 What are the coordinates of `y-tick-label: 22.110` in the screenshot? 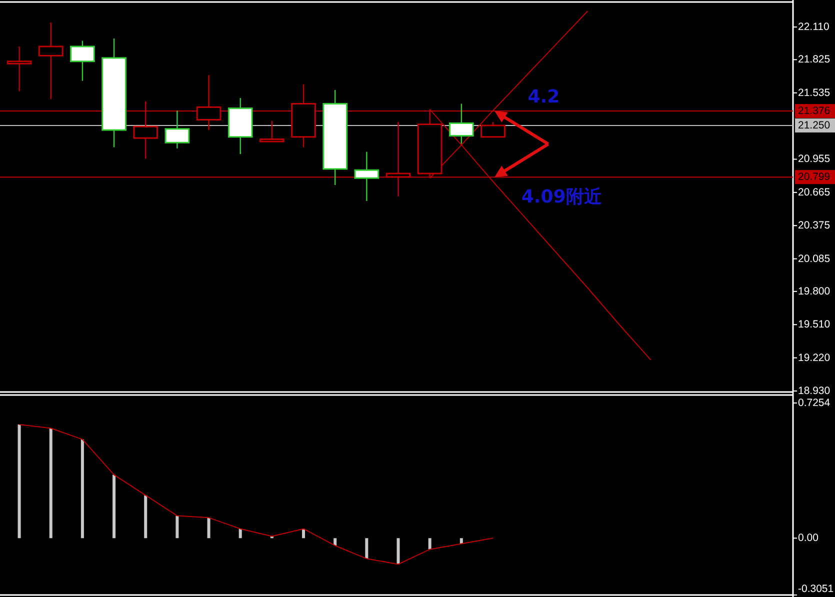 It's located at (814, 27).